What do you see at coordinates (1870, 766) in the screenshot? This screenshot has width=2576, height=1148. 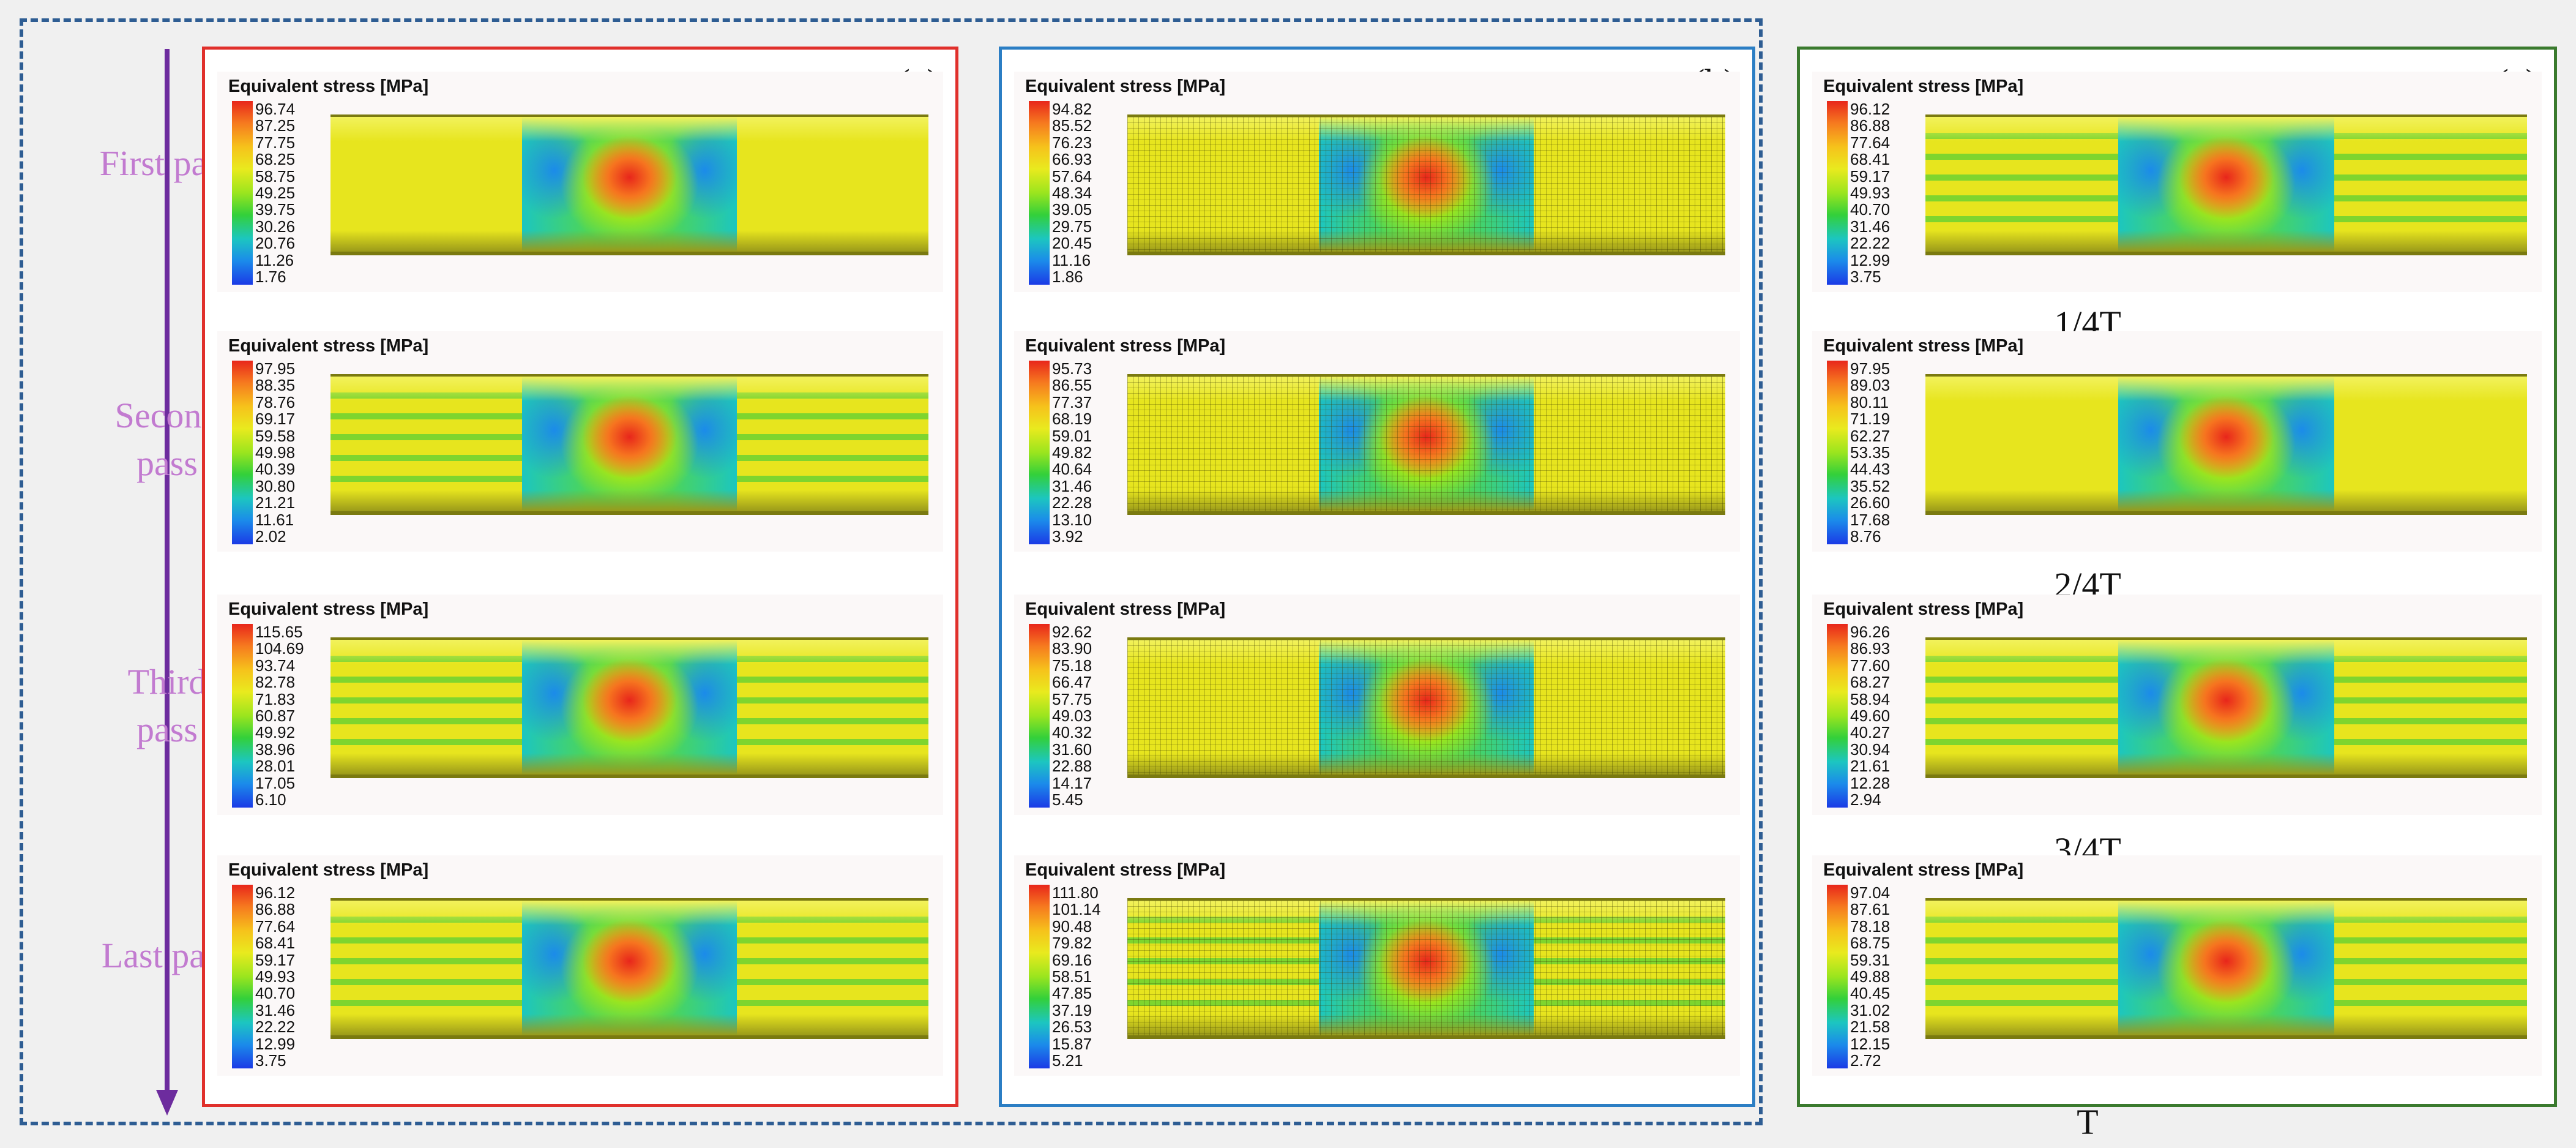 I see `legend-tick-label: 21.61` at bounding box center [1870, 766].